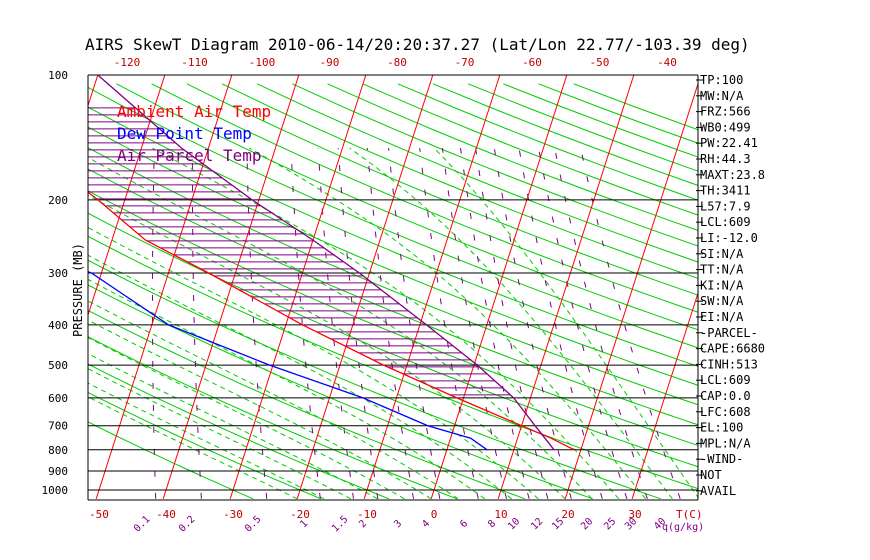 The image size is (870, 560). Describe the element at coordinates (142, 524) in the screenshot. I see `mixing-ratio-tick-label: 0.1` at that location.